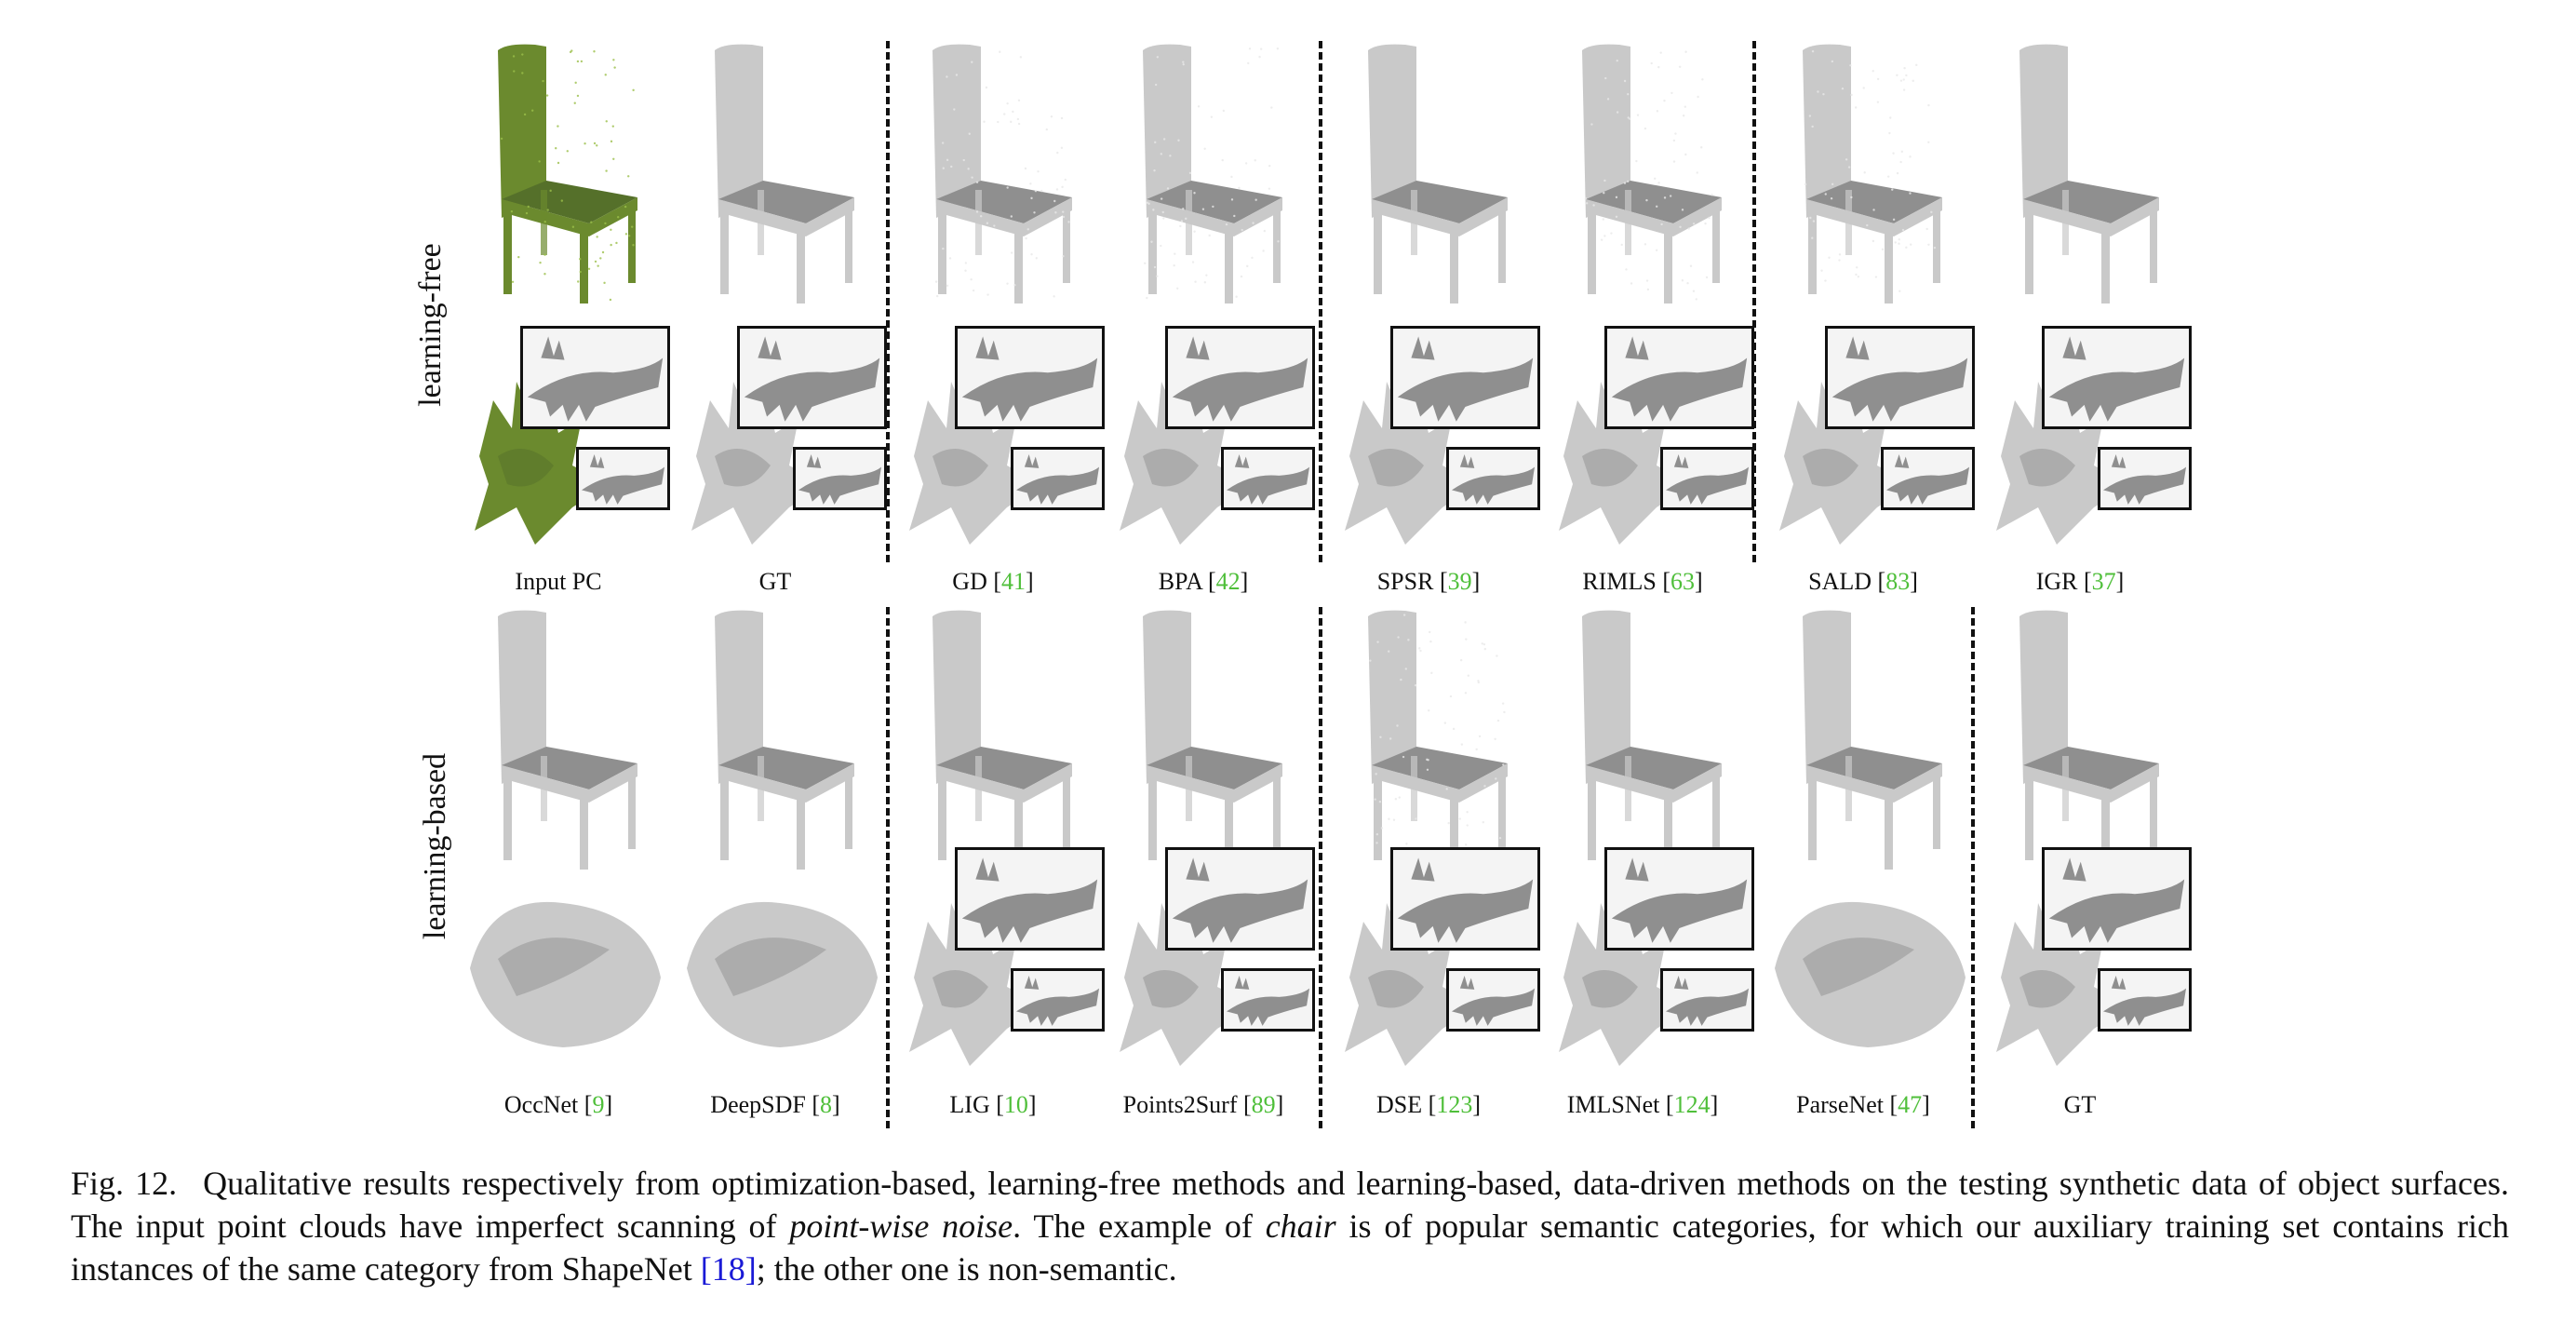 This screenshot has height=1322, width=2576. What do you see at coordinates (1260, 1104) in the screenshot?
I see `method-ref: [89]` at bounding box center [1260, 1104].